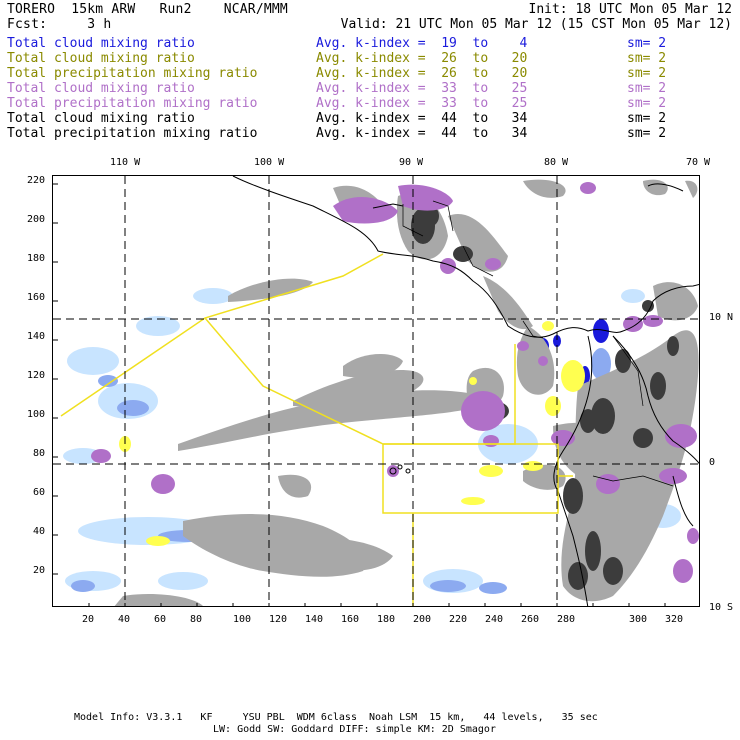 This screenshot has width=740, height=740. What do you see at coordinates (566, 619) in the screenshot?
I see `x-index-label: 280` at bounding box center [566, 619].